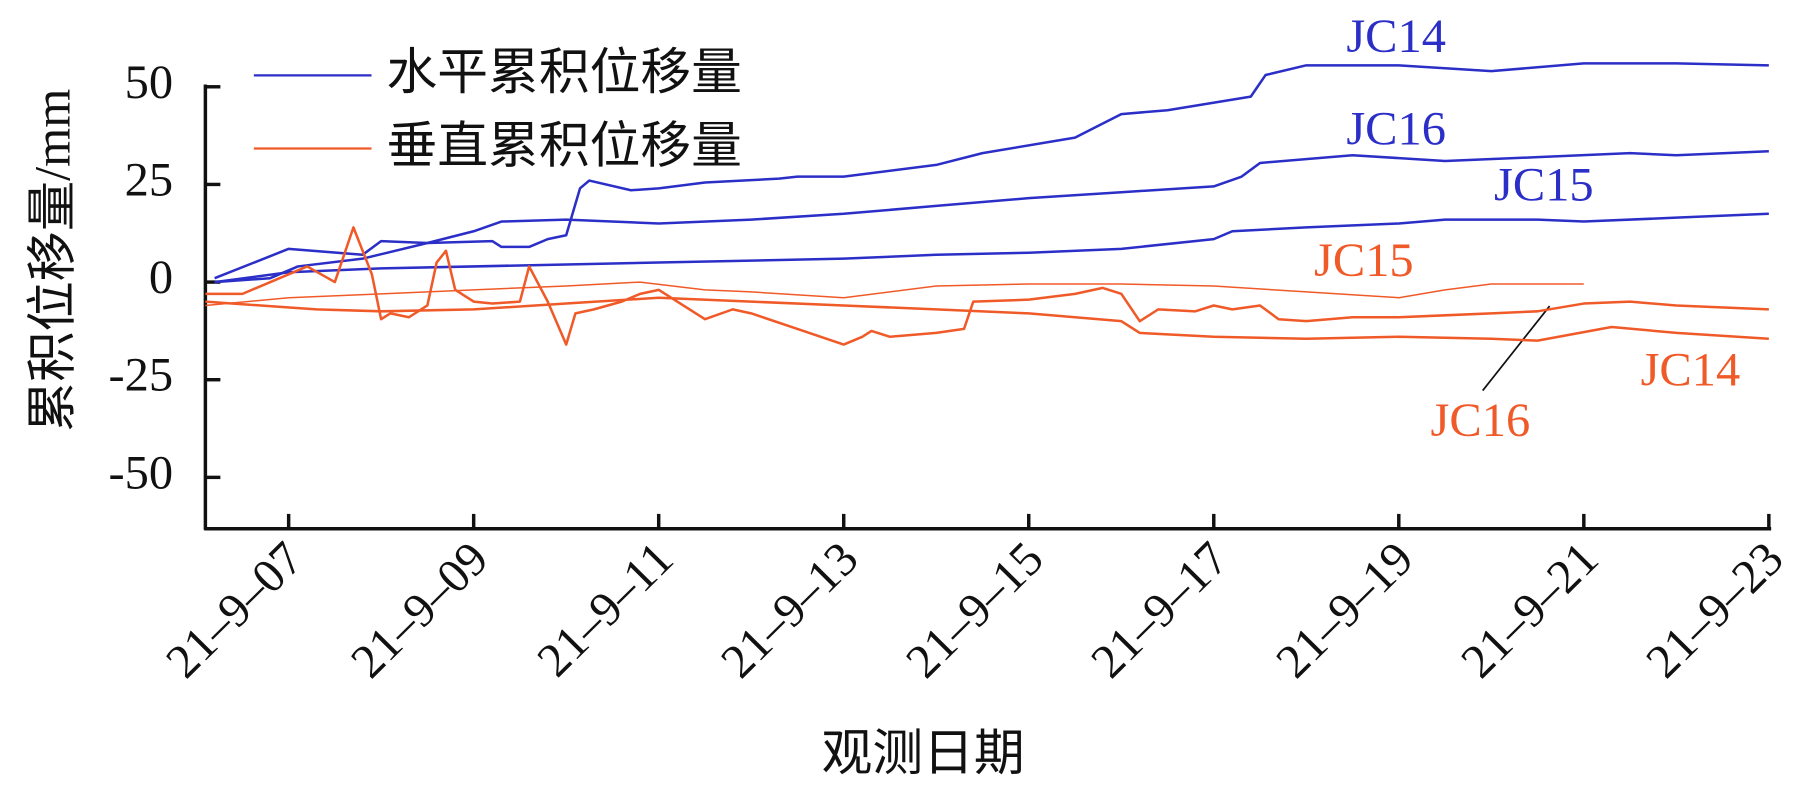 This screenshot has height=788, width=1800. What do you see at coordinates (149, 180) in the screenshot?
I see `y-tick-label: 25` at bounding box center [149, 180].